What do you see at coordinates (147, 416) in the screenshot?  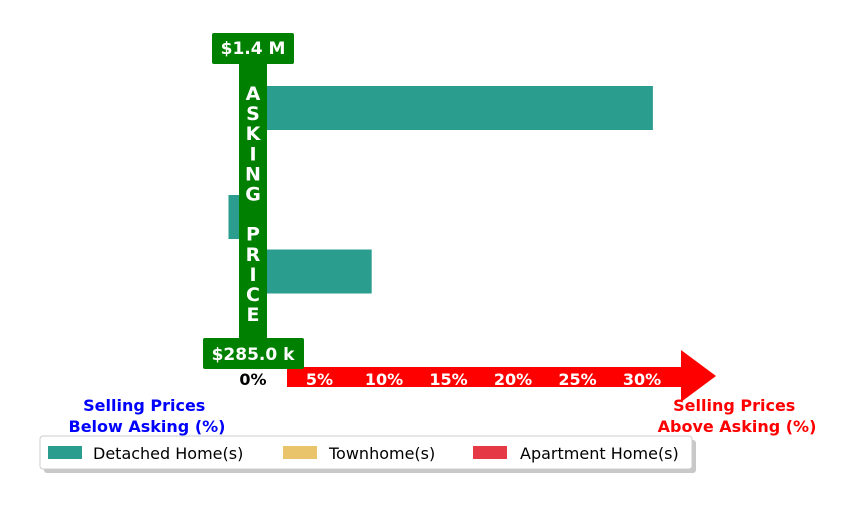 I see `below-asking-label: Selling Prices Below Asking (%)` at bounding box center [147, 416].